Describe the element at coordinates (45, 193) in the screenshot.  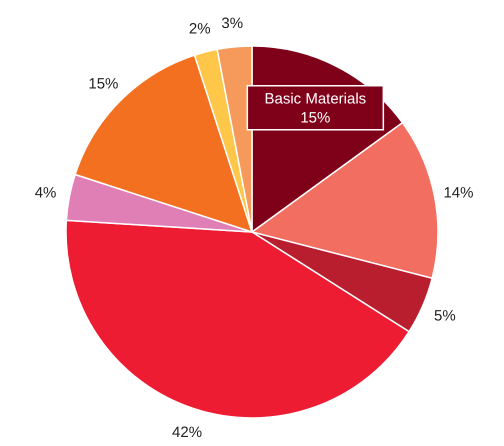
I see `data-label: 4%` at that location.